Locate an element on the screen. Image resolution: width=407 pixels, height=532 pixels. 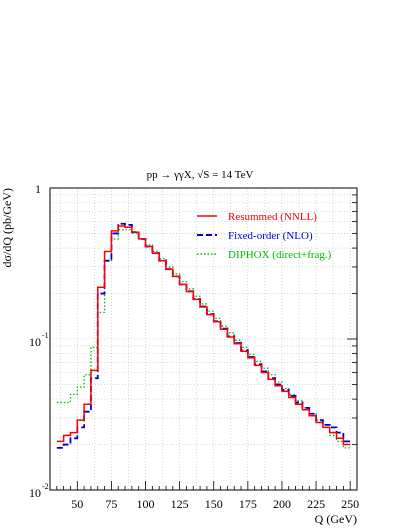
legend-label-diphox: DIPHOX (direct+frag.) is located at coordinates (280, 255).